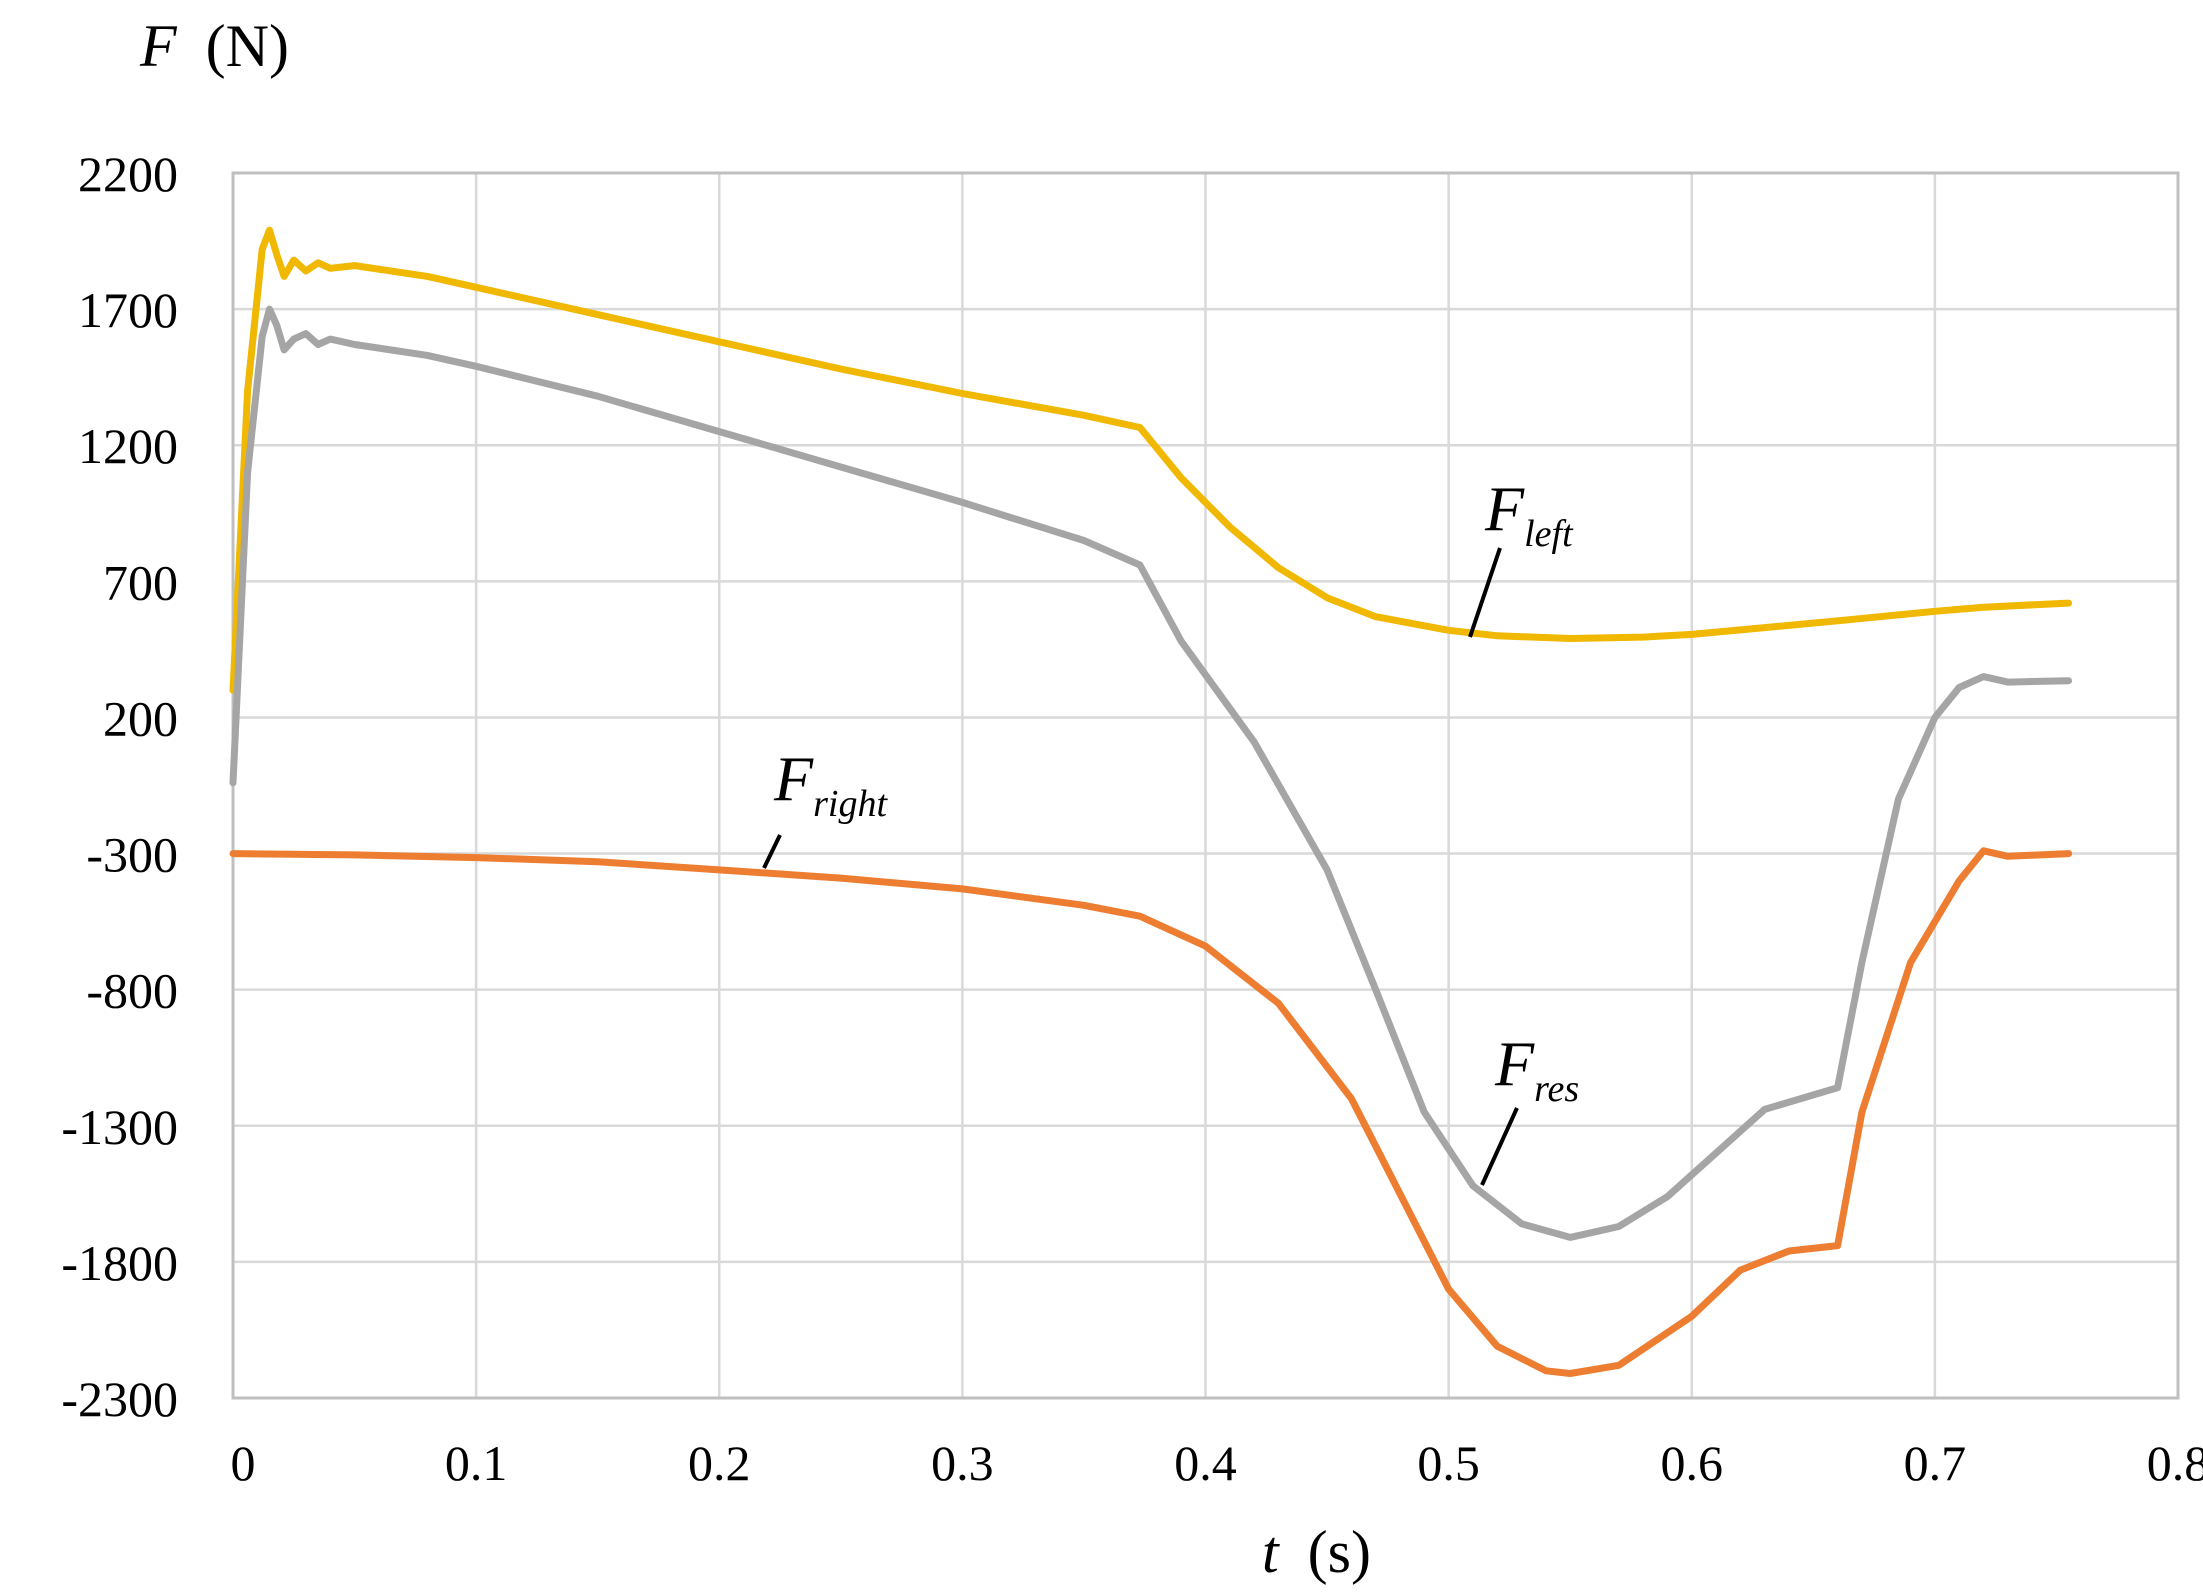 Image resolution: width=2203 pixels, height=1595 pixels. Describe the element at coordinates (128, 174) in the screenshot. I see `y-tick-label: 2200` at that location.